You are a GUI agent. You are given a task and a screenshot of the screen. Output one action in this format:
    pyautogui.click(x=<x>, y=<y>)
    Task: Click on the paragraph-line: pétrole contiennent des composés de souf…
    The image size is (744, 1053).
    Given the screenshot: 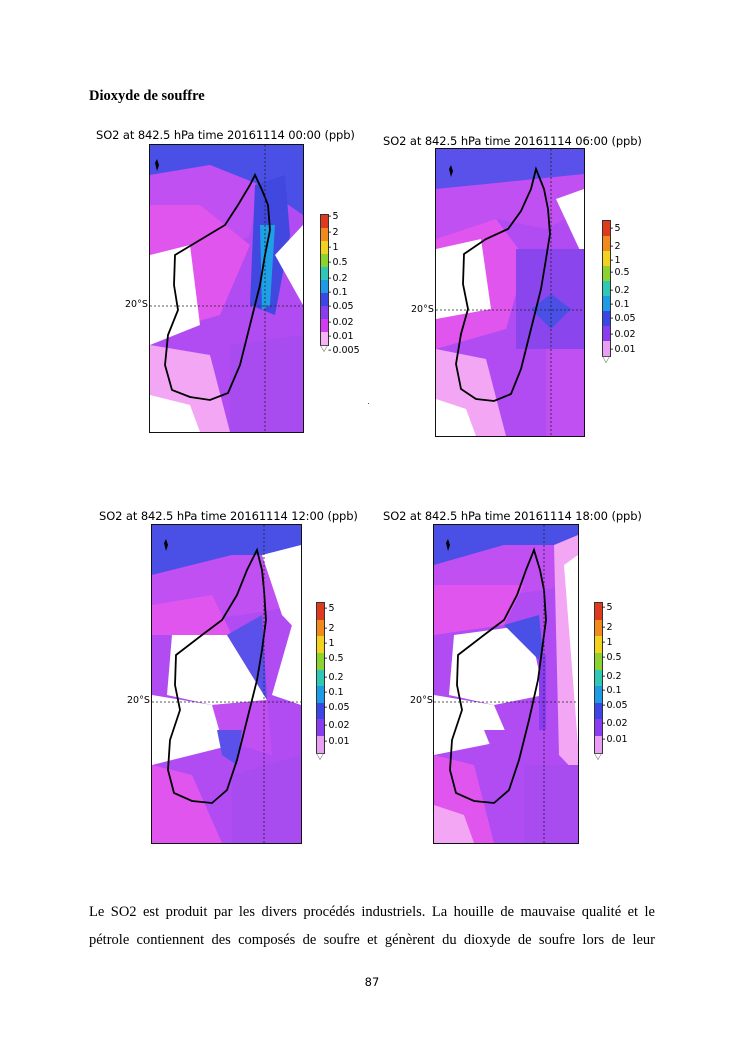 What is the action you would take?
    pyautogui.click(x=372, y=940)
    